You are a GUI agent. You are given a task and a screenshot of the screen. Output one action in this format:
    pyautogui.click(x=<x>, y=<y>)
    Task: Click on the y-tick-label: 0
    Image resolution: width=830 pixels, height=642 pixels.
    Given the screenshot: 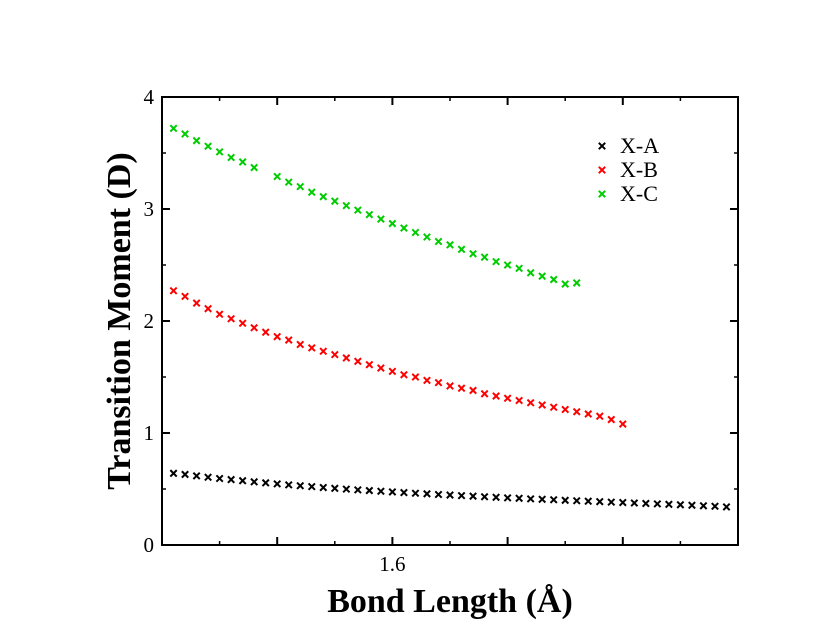 What is the action you would take?
    pyautogui.click(x=149, y=545)
    